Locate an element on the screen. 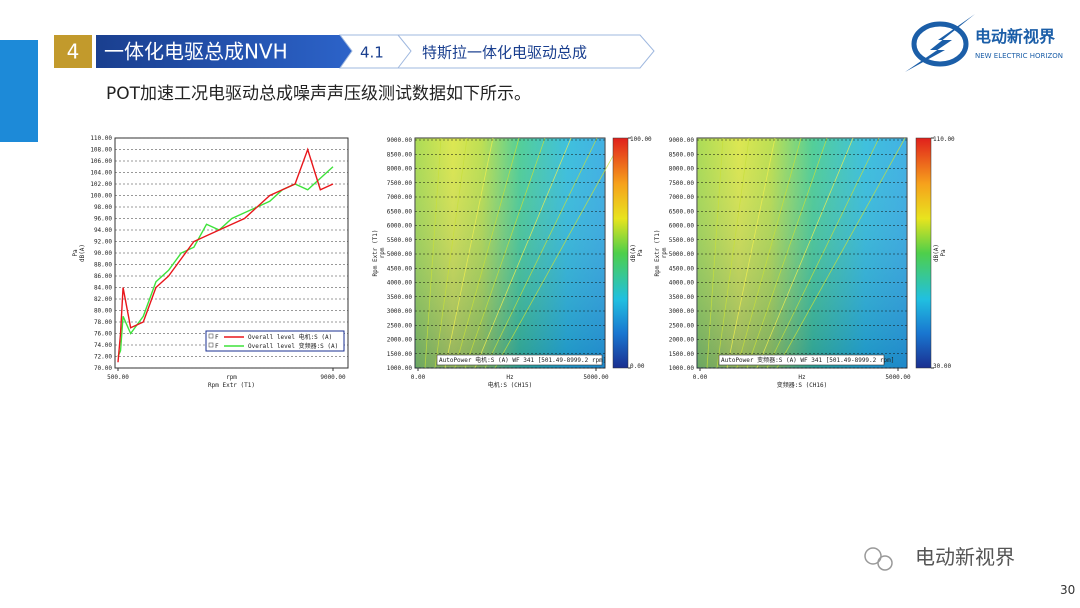 Image resolution: width=1080 pixels, height=608 pixels. section-number: 4 is located at coordinates (73, 52).